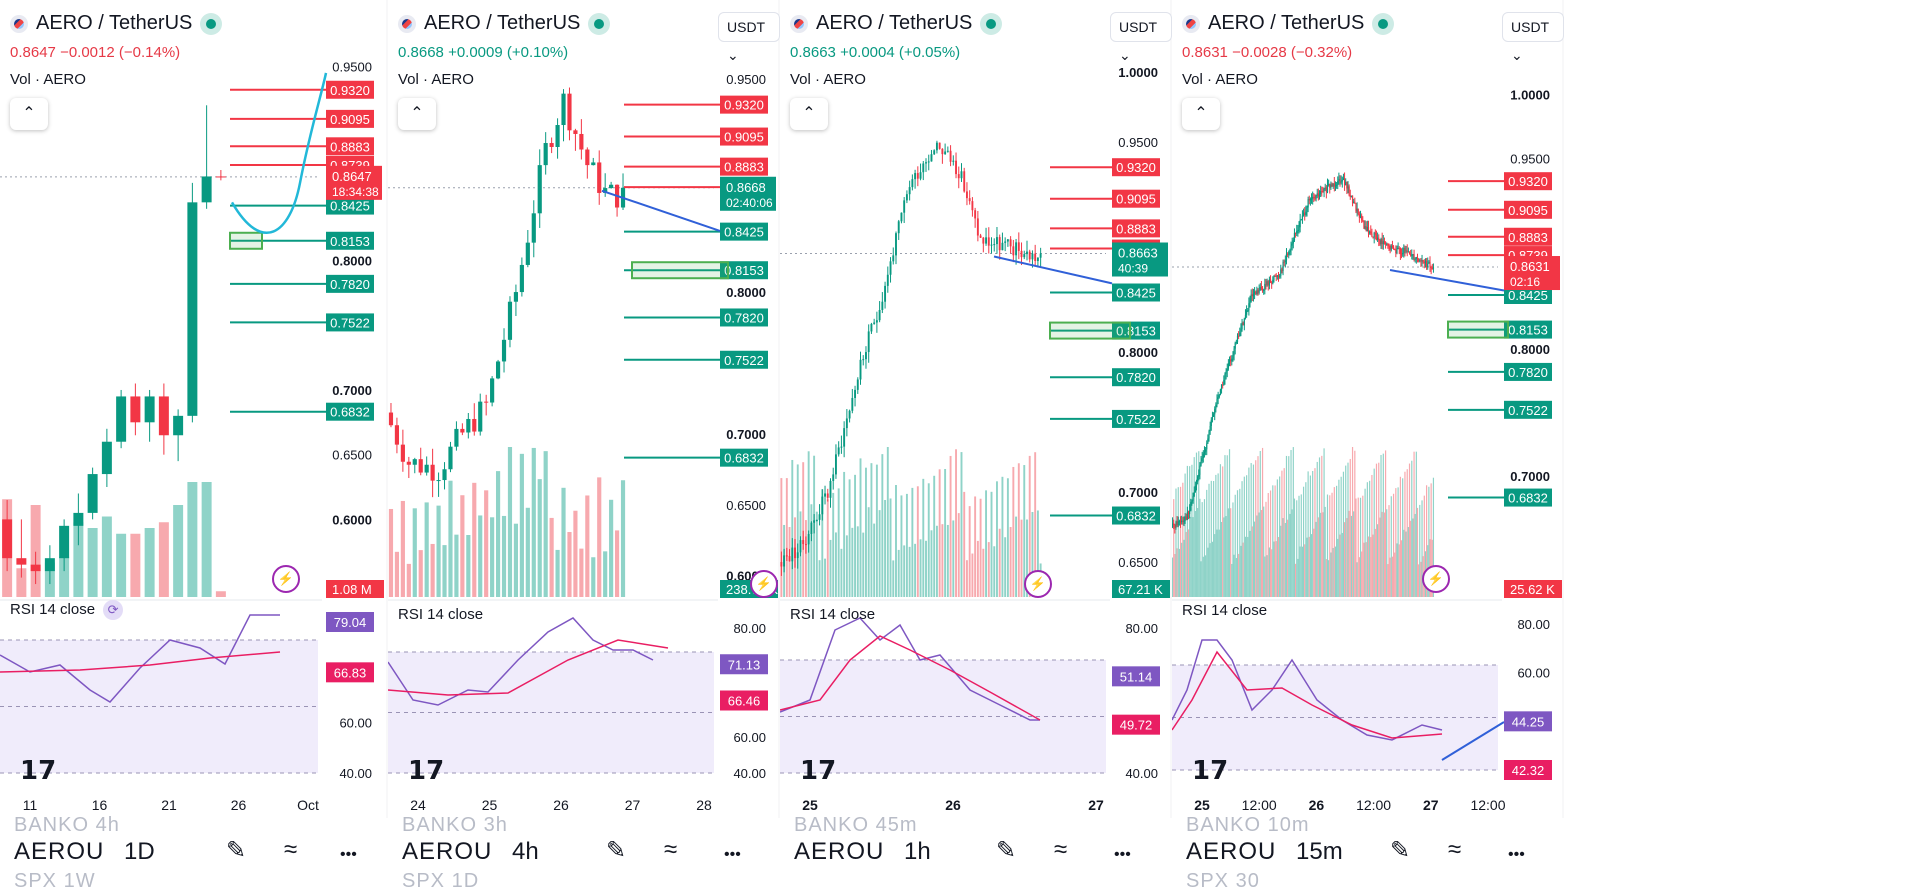 This screenshot has height=887, width=1920. Describe the element at coordinates (1319, 851) in the screenshot. I see `timeframe-picker: 15m` at that location.